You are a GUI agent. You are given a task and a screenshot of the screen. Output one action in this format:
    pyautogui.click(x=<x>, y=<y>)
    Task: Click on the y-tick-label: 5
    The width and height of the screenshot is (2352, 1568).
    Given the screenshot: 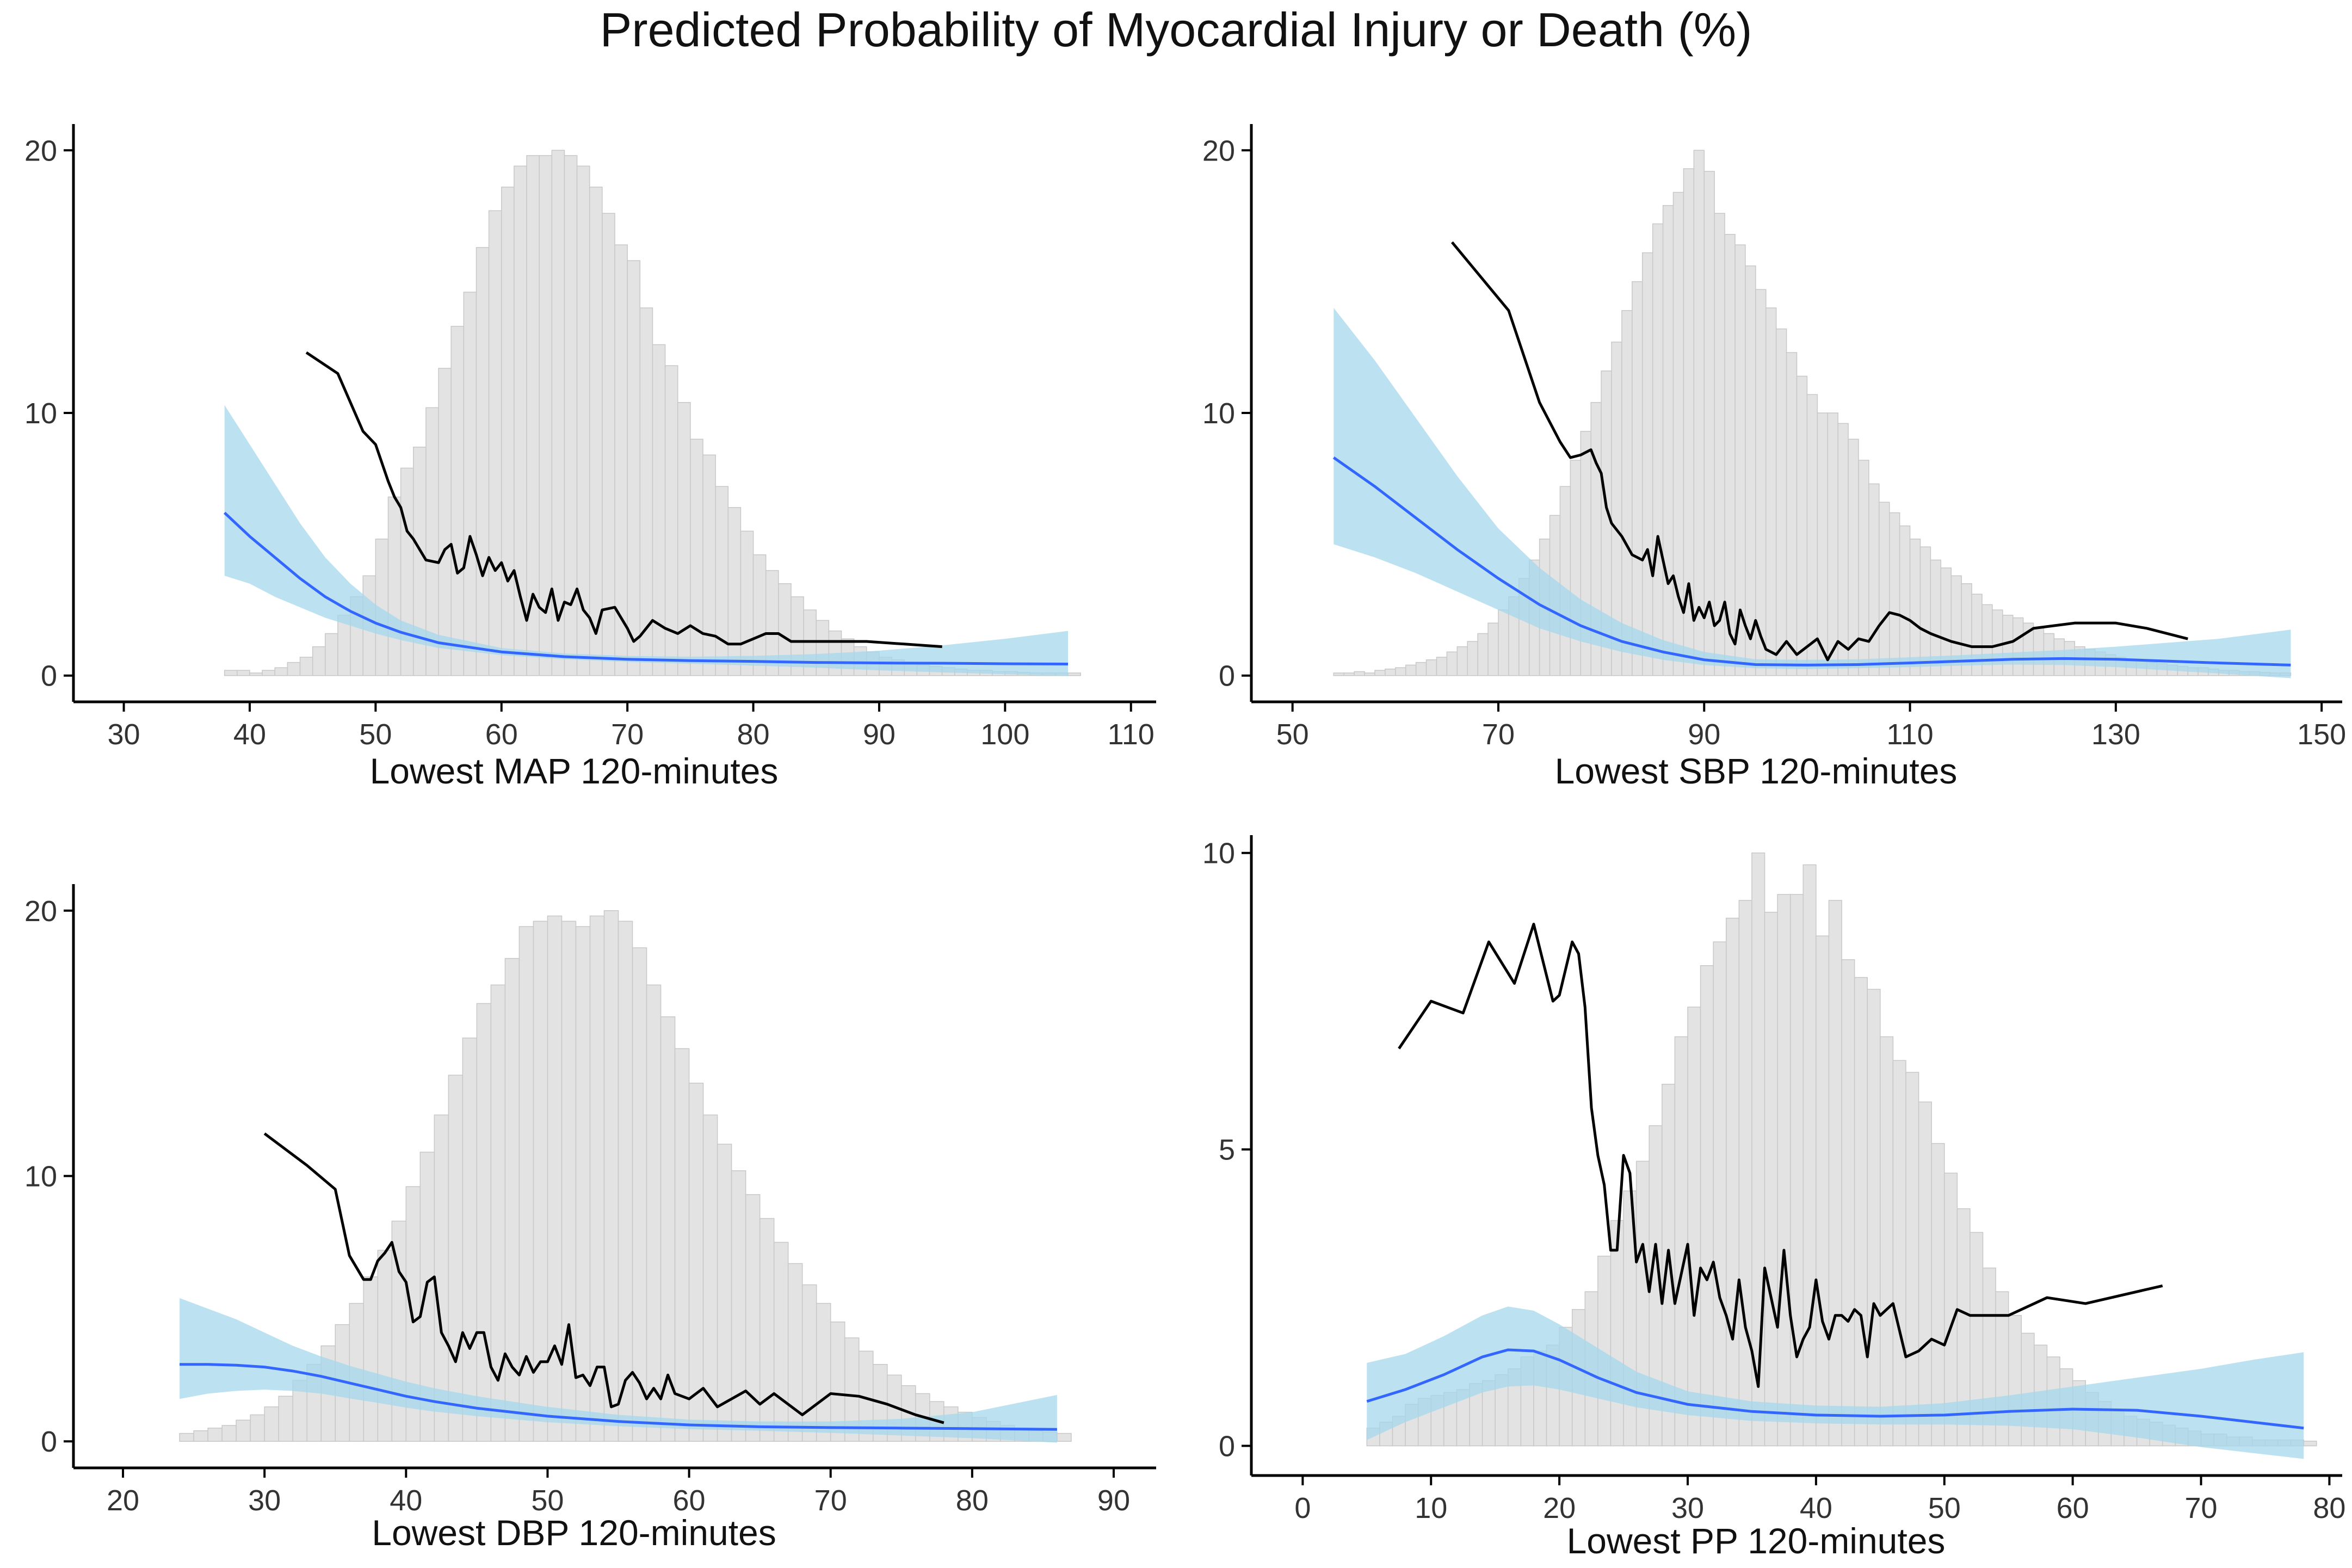 What is the action you would take?
    pyautogui.click(x=1227, y=1150)
    